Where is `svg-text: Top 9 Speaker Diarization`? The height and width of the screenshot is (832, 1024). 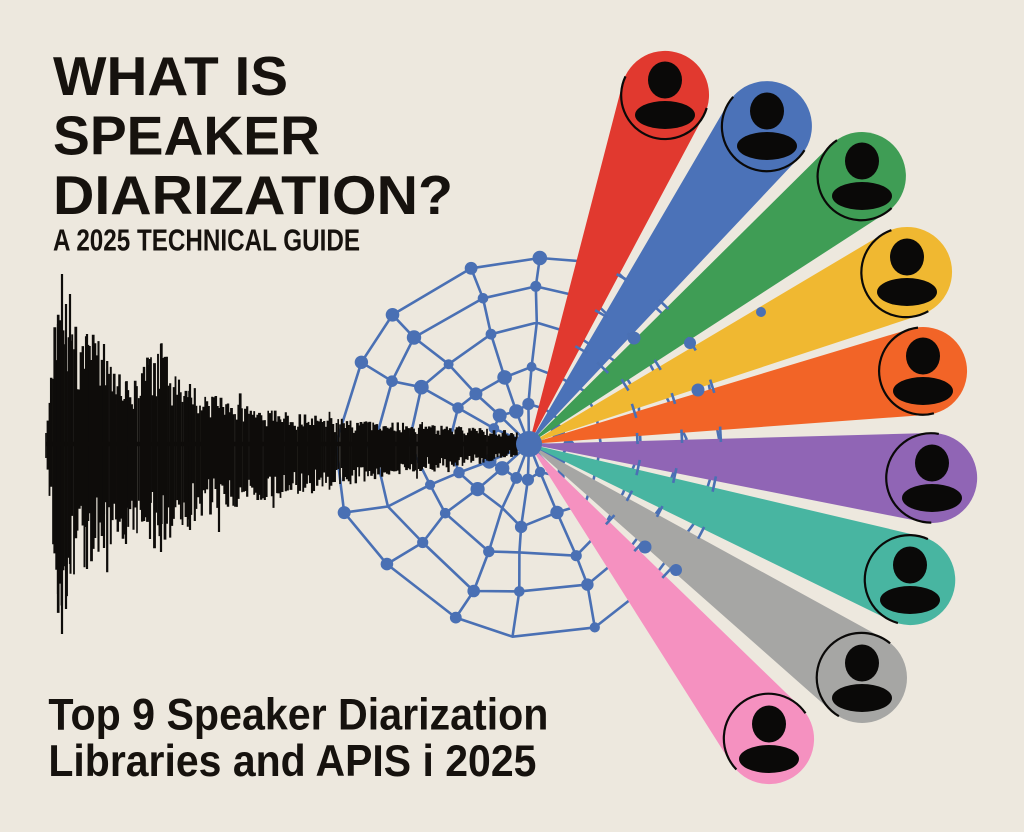
svg-text: Top 9 Speaker Diarization is located at coordinates (298, 714).